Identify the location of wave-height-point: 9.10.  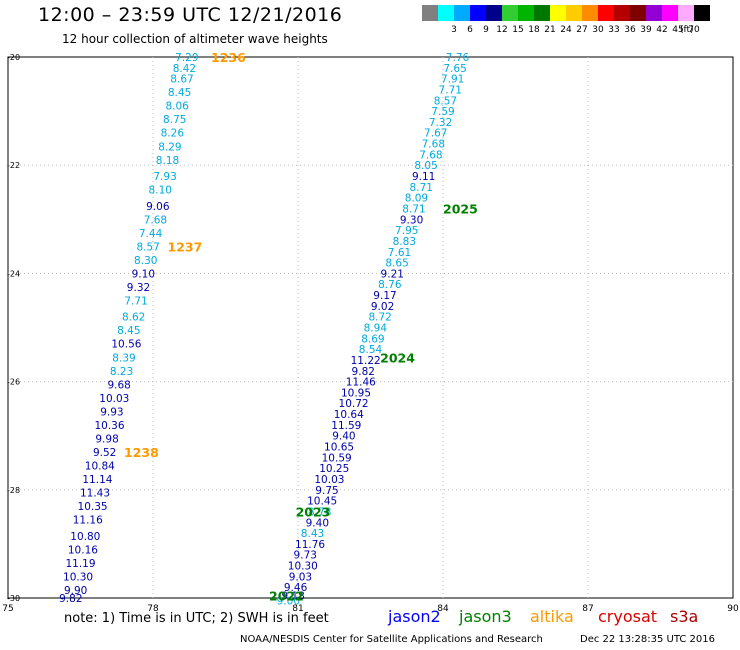
(143, 274).